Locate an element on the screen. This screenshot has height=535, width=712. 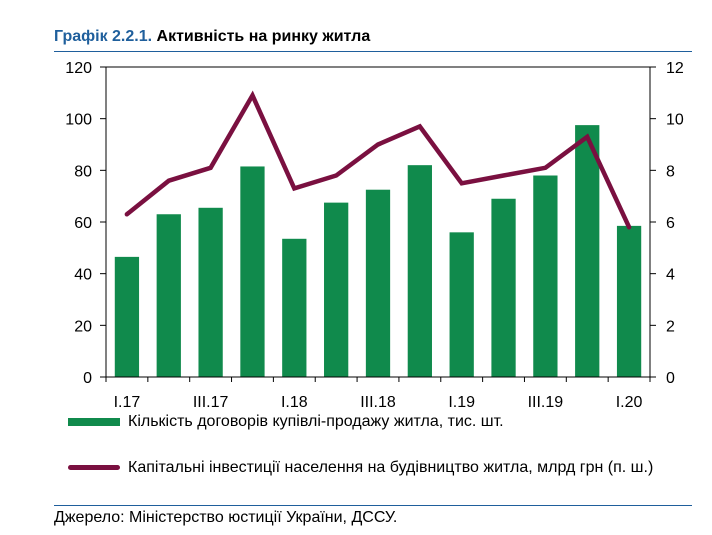
chart-title: Графік 2.2.1. Активність на ринку житла is located at coordinates (212, 37).